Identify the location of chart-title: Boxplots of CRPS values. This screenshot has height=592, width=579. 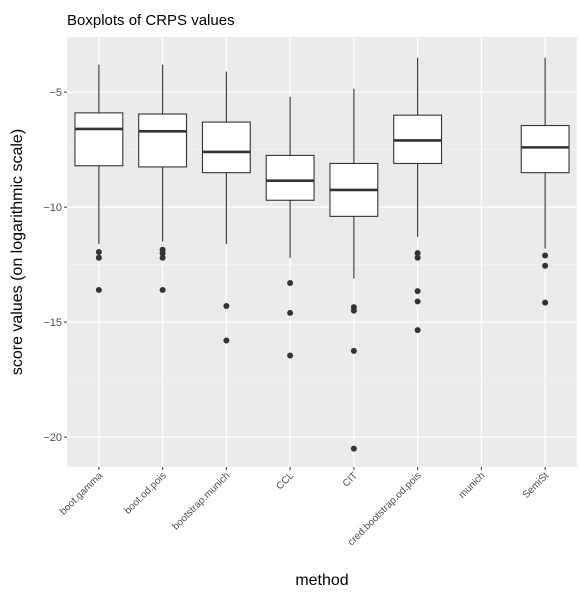
(151, 20).